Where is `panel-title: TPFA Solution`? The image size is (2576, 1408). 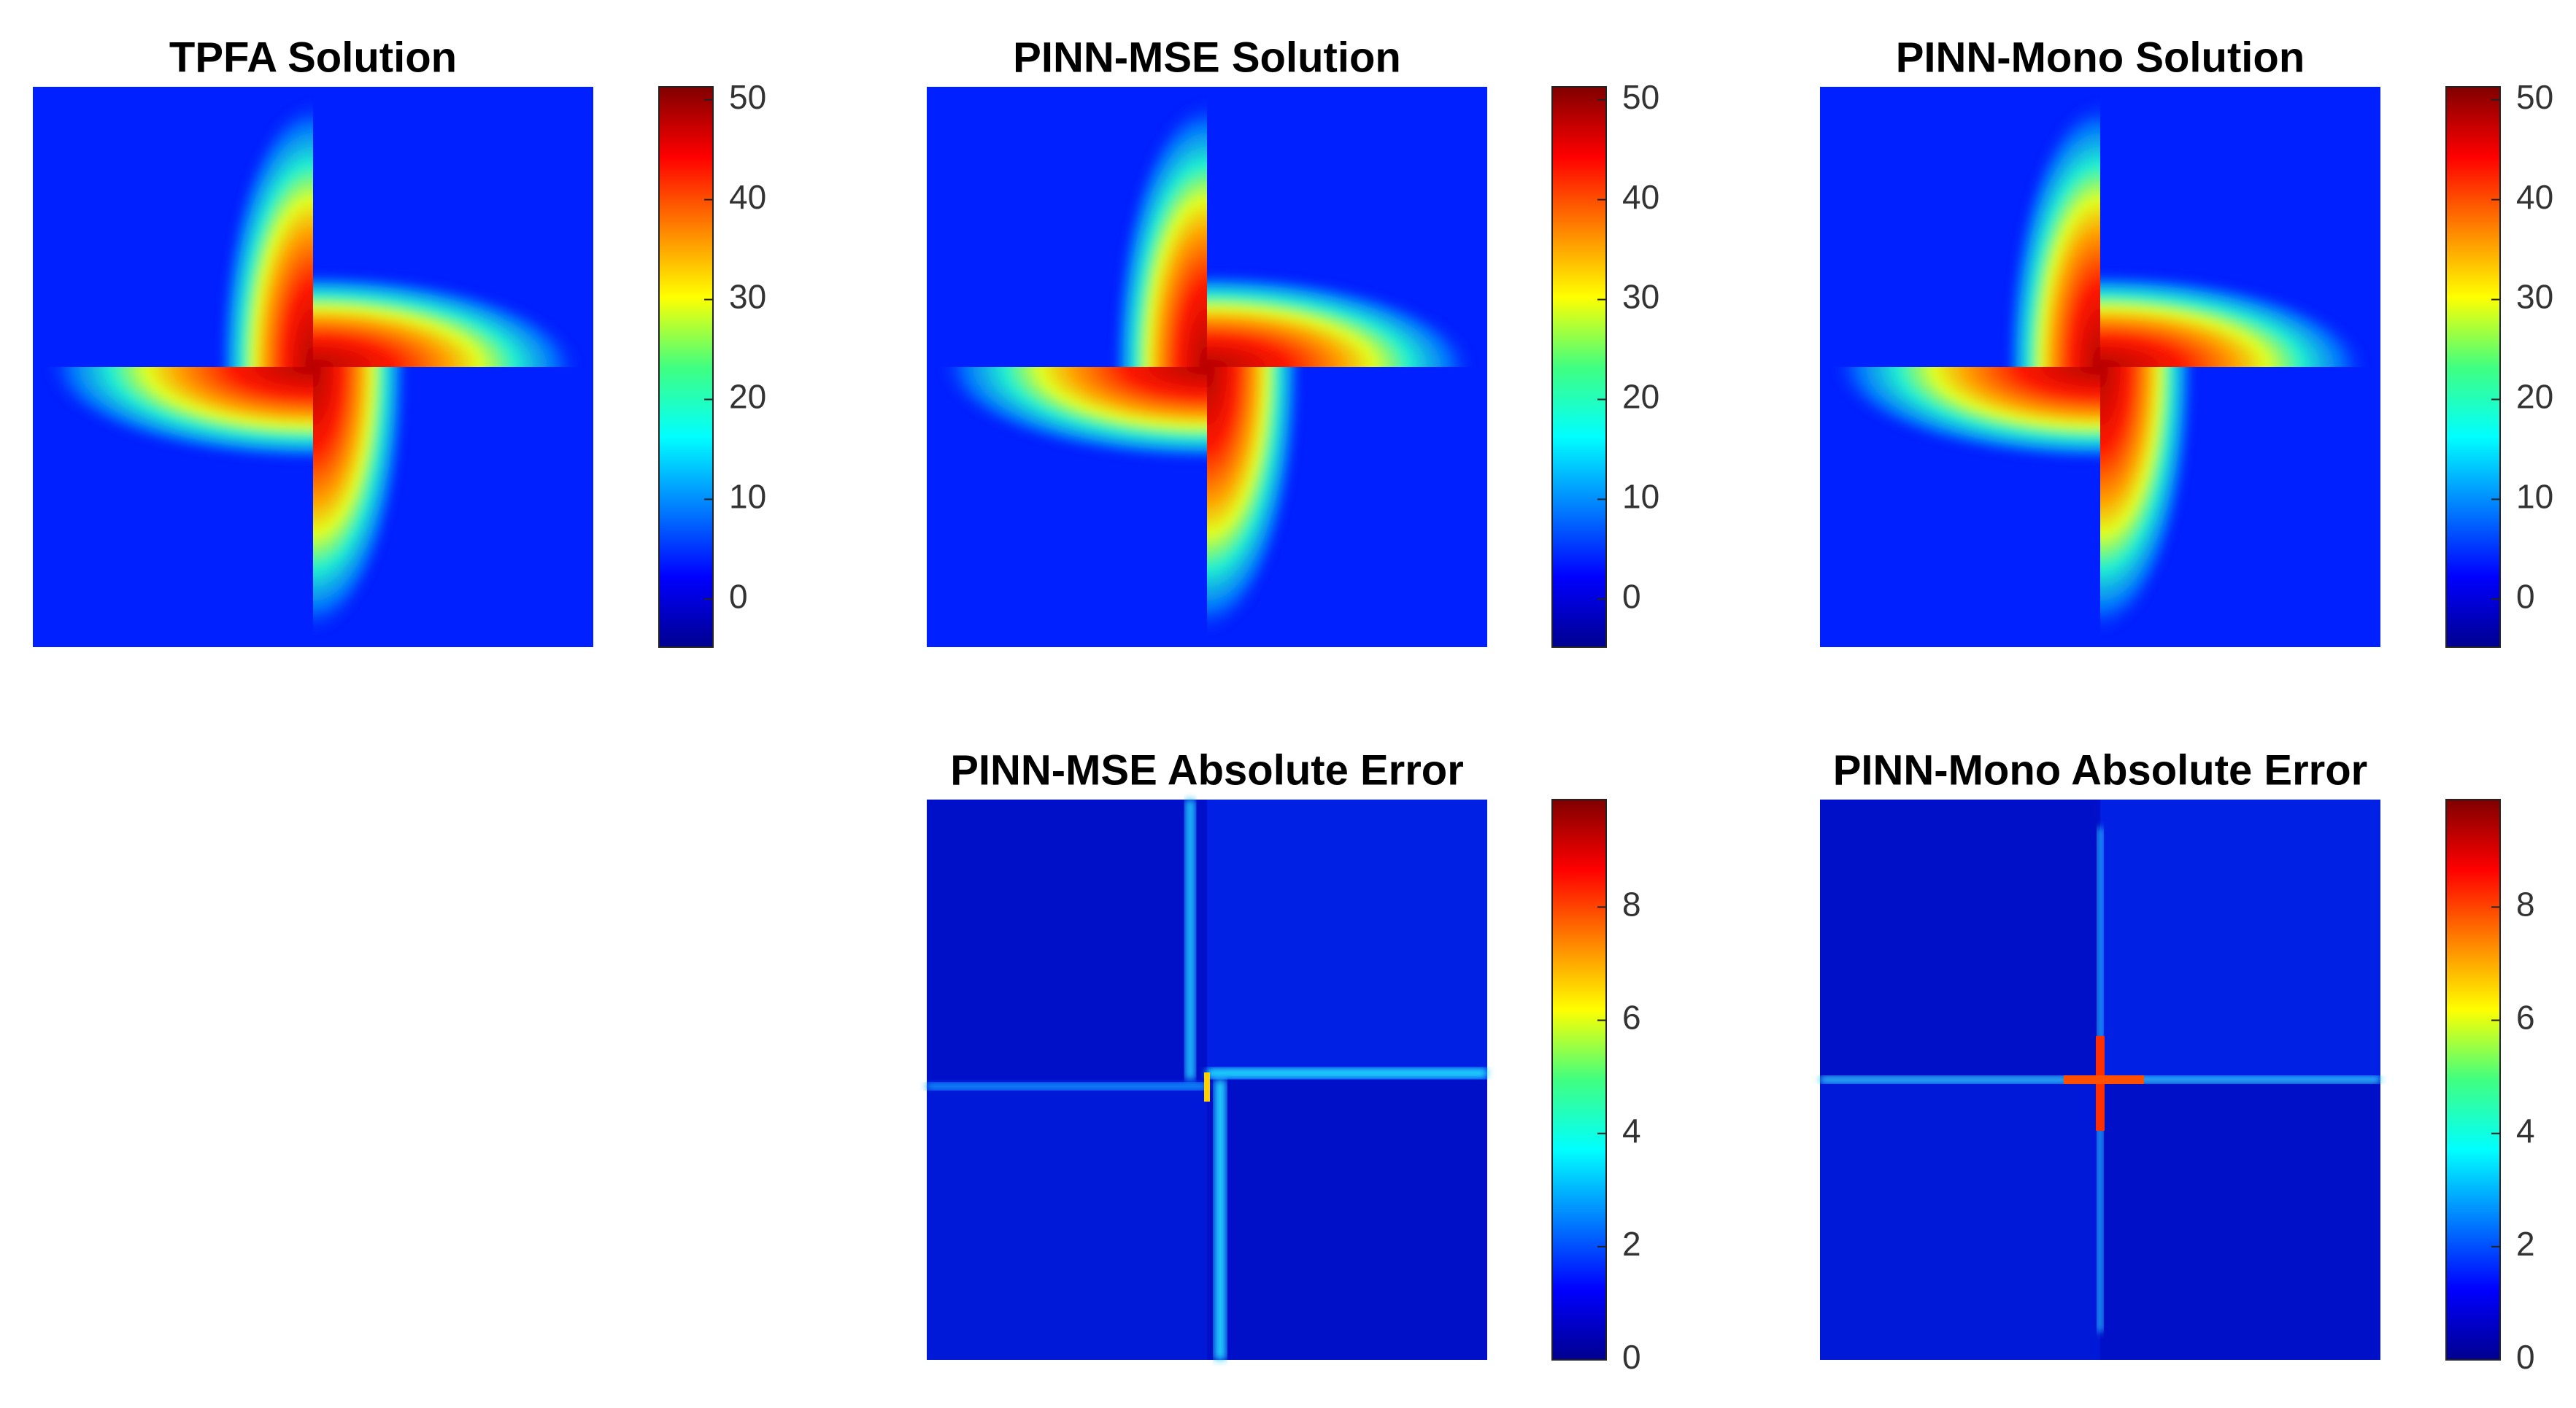
panel-title: TPFA Solution is located at coordinates (313, 57).